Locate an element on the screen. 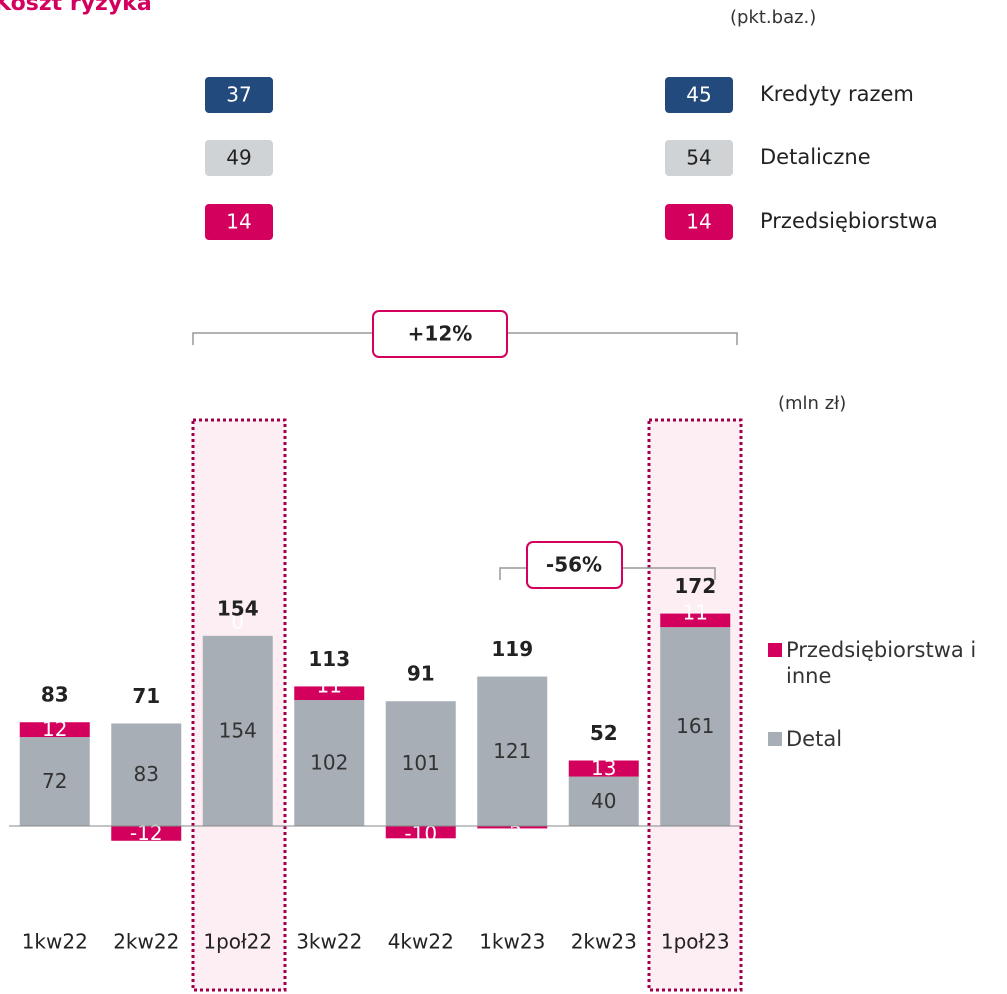 Image resolution: width=1007 pixels, height=994 pixels. segment-label: 83 is located at coordinates (146, 774).